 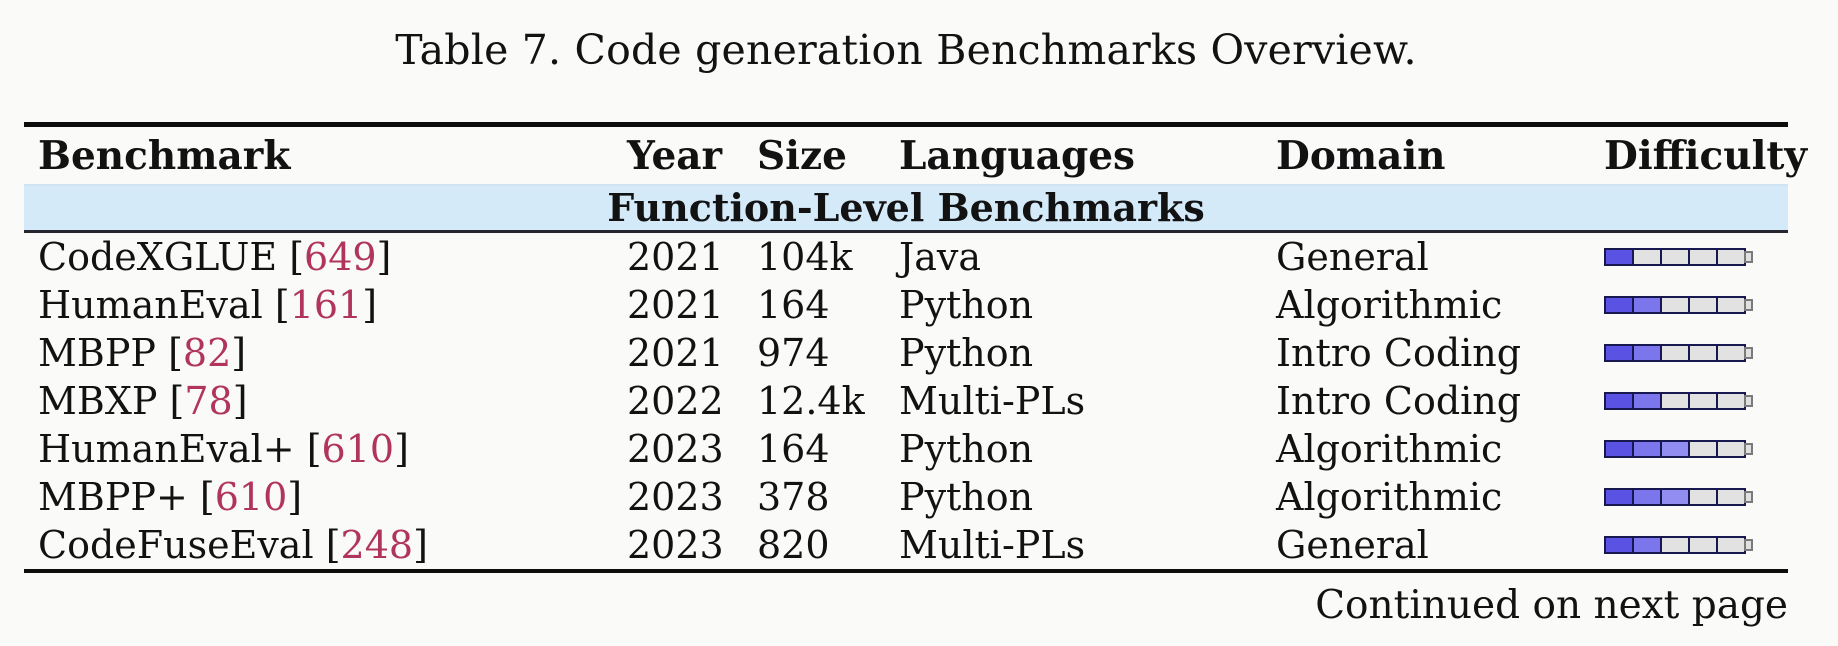 What do you see at coordinates (340, 257) in the screenshot?
I see `citation-number: 649` at bounding box center [340, 257].